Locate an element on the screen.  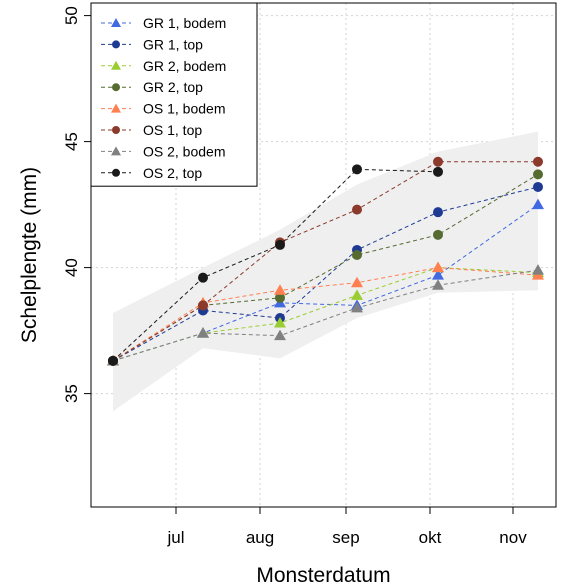
series-os-2-bodem is located at coordinates (325, 315).